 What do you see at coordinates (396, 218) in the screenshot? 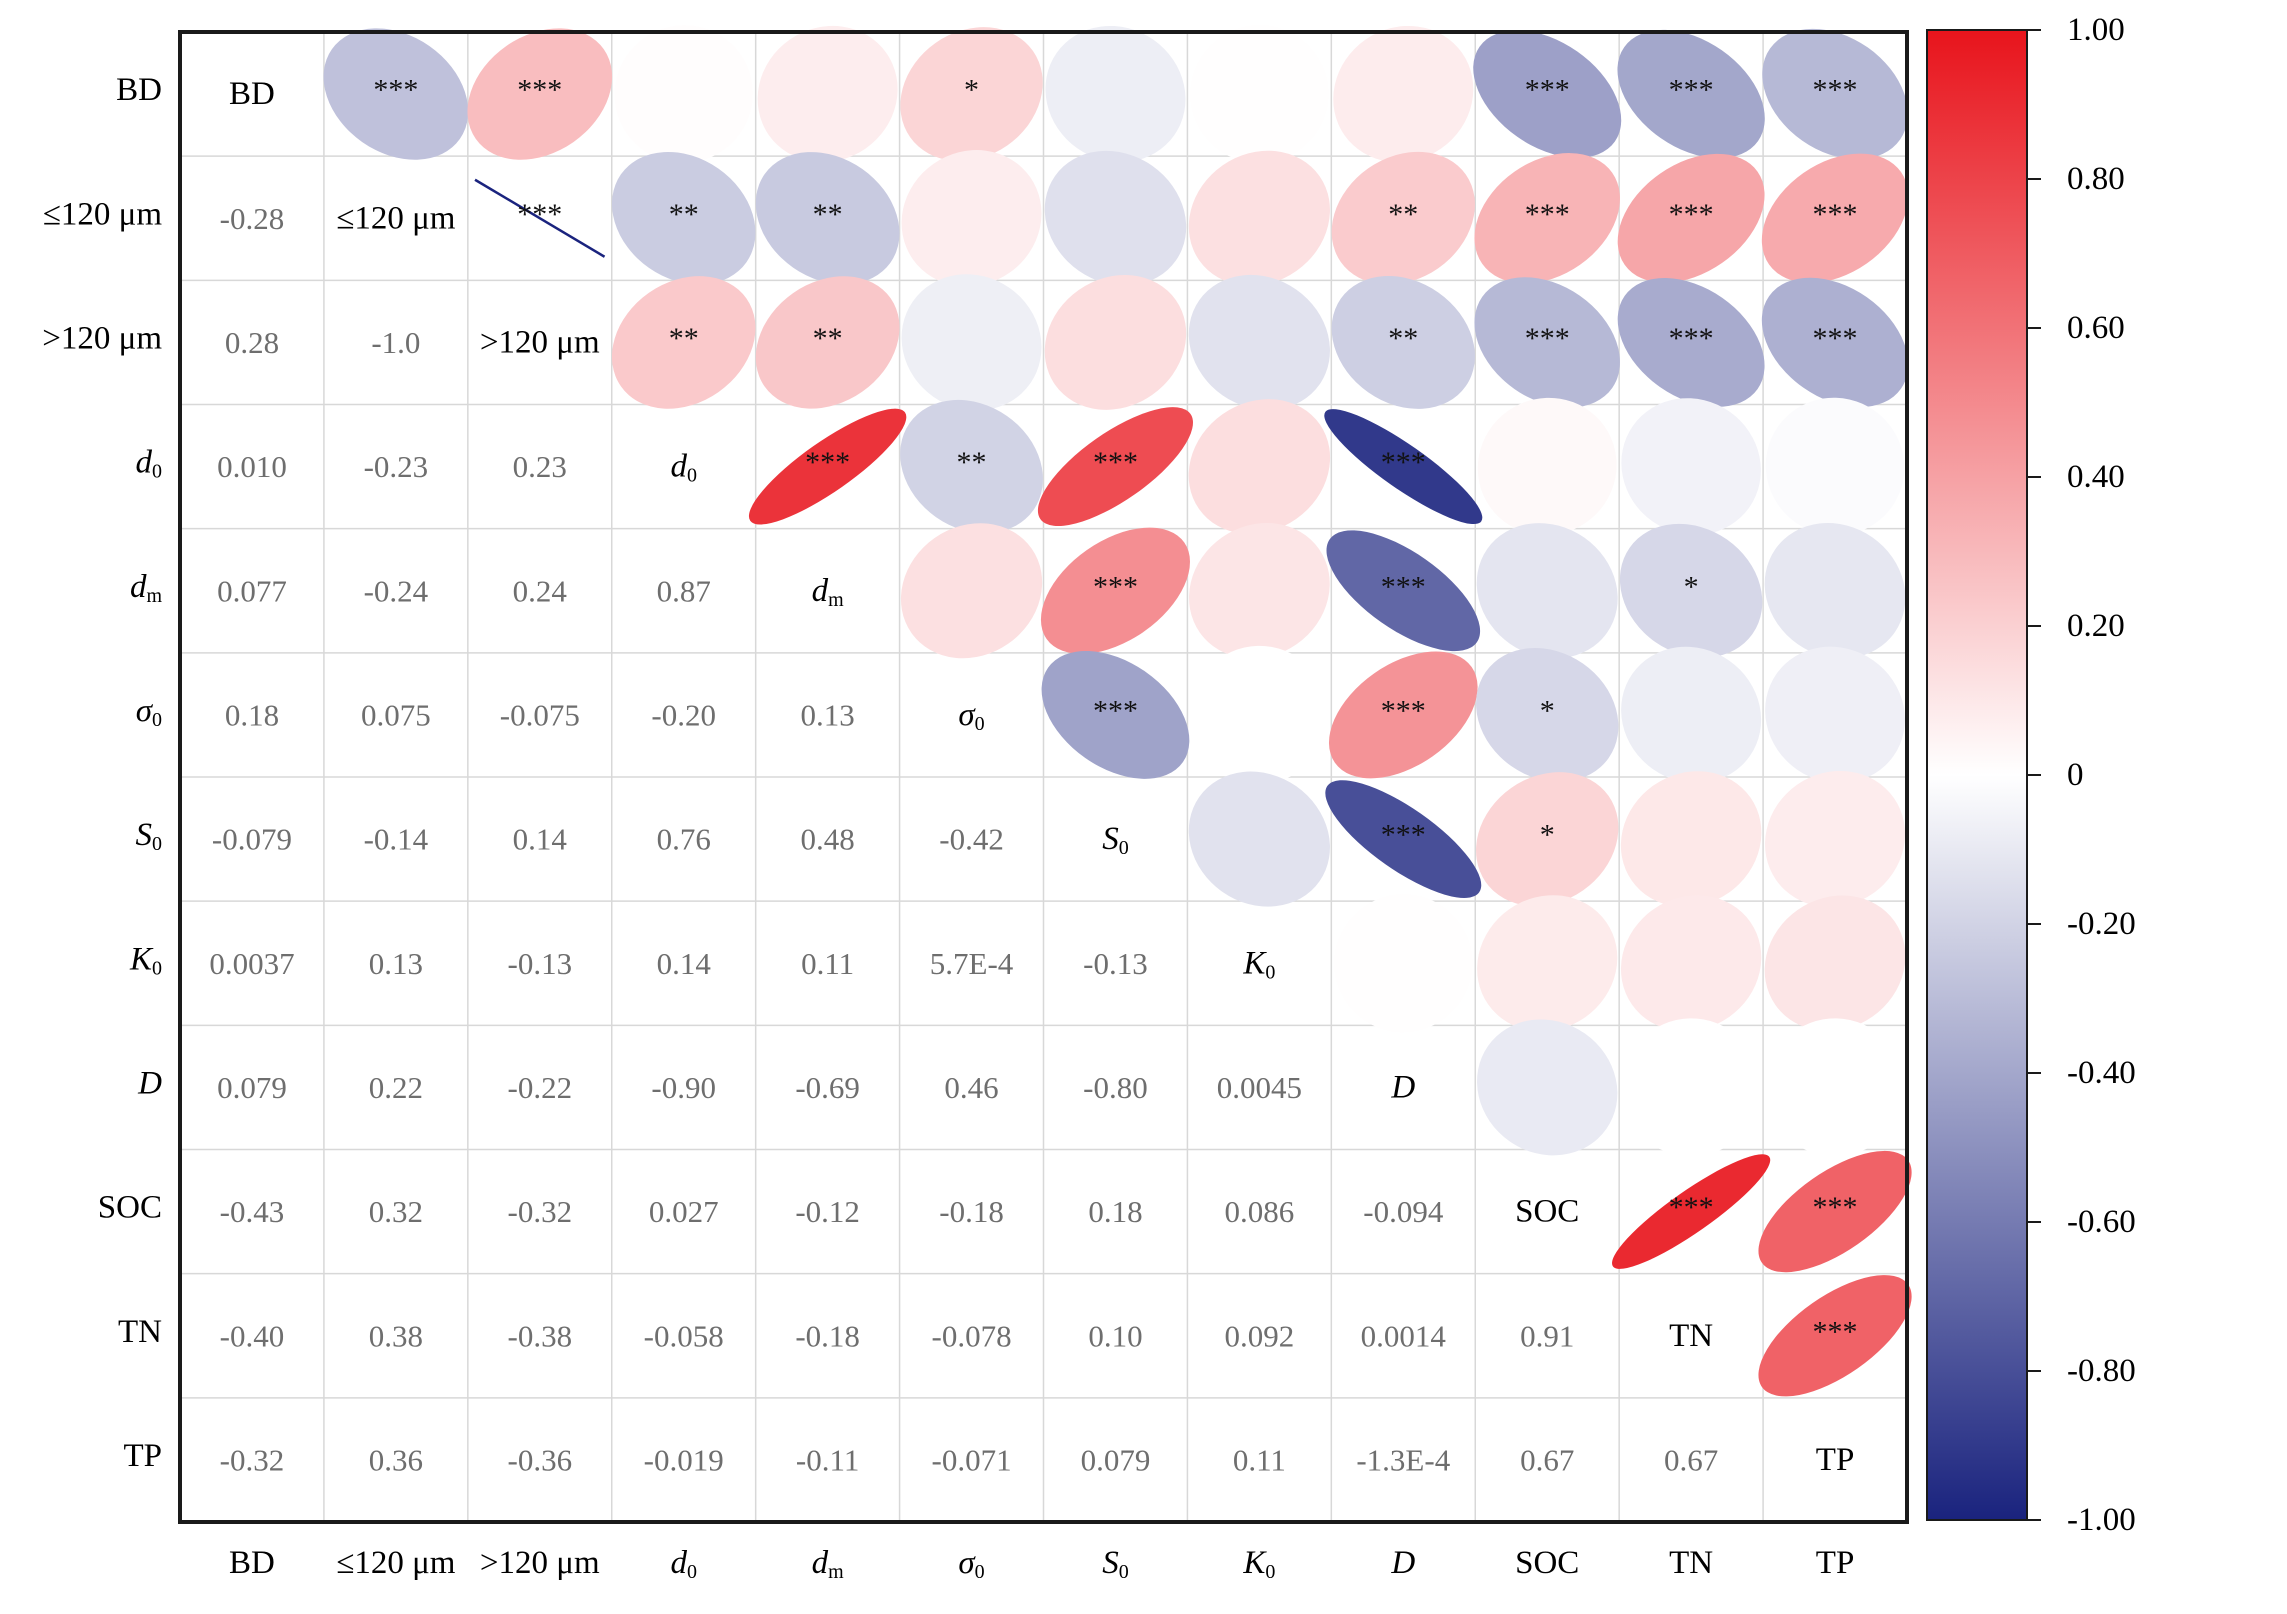
I see `diagonal-label-base: ≤120 μm` at bounding box center [396, 218].